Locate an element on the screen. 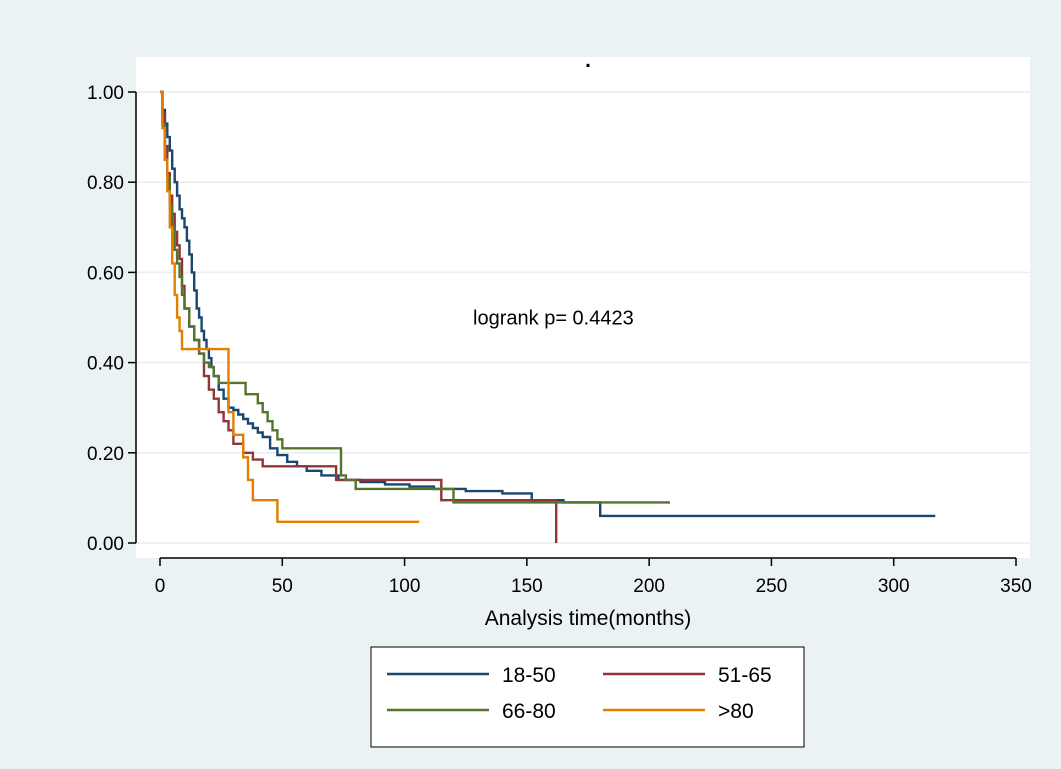 This screenshot has width=1061, height=769. x-tick-label-6: 300 is located at coordinates (894, 586).